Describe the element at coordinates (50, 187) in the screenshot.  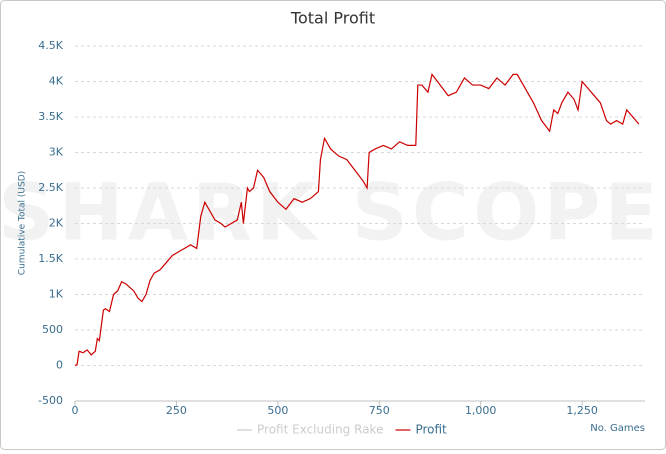
I see `y-tick-label: 2.5K` at that location.